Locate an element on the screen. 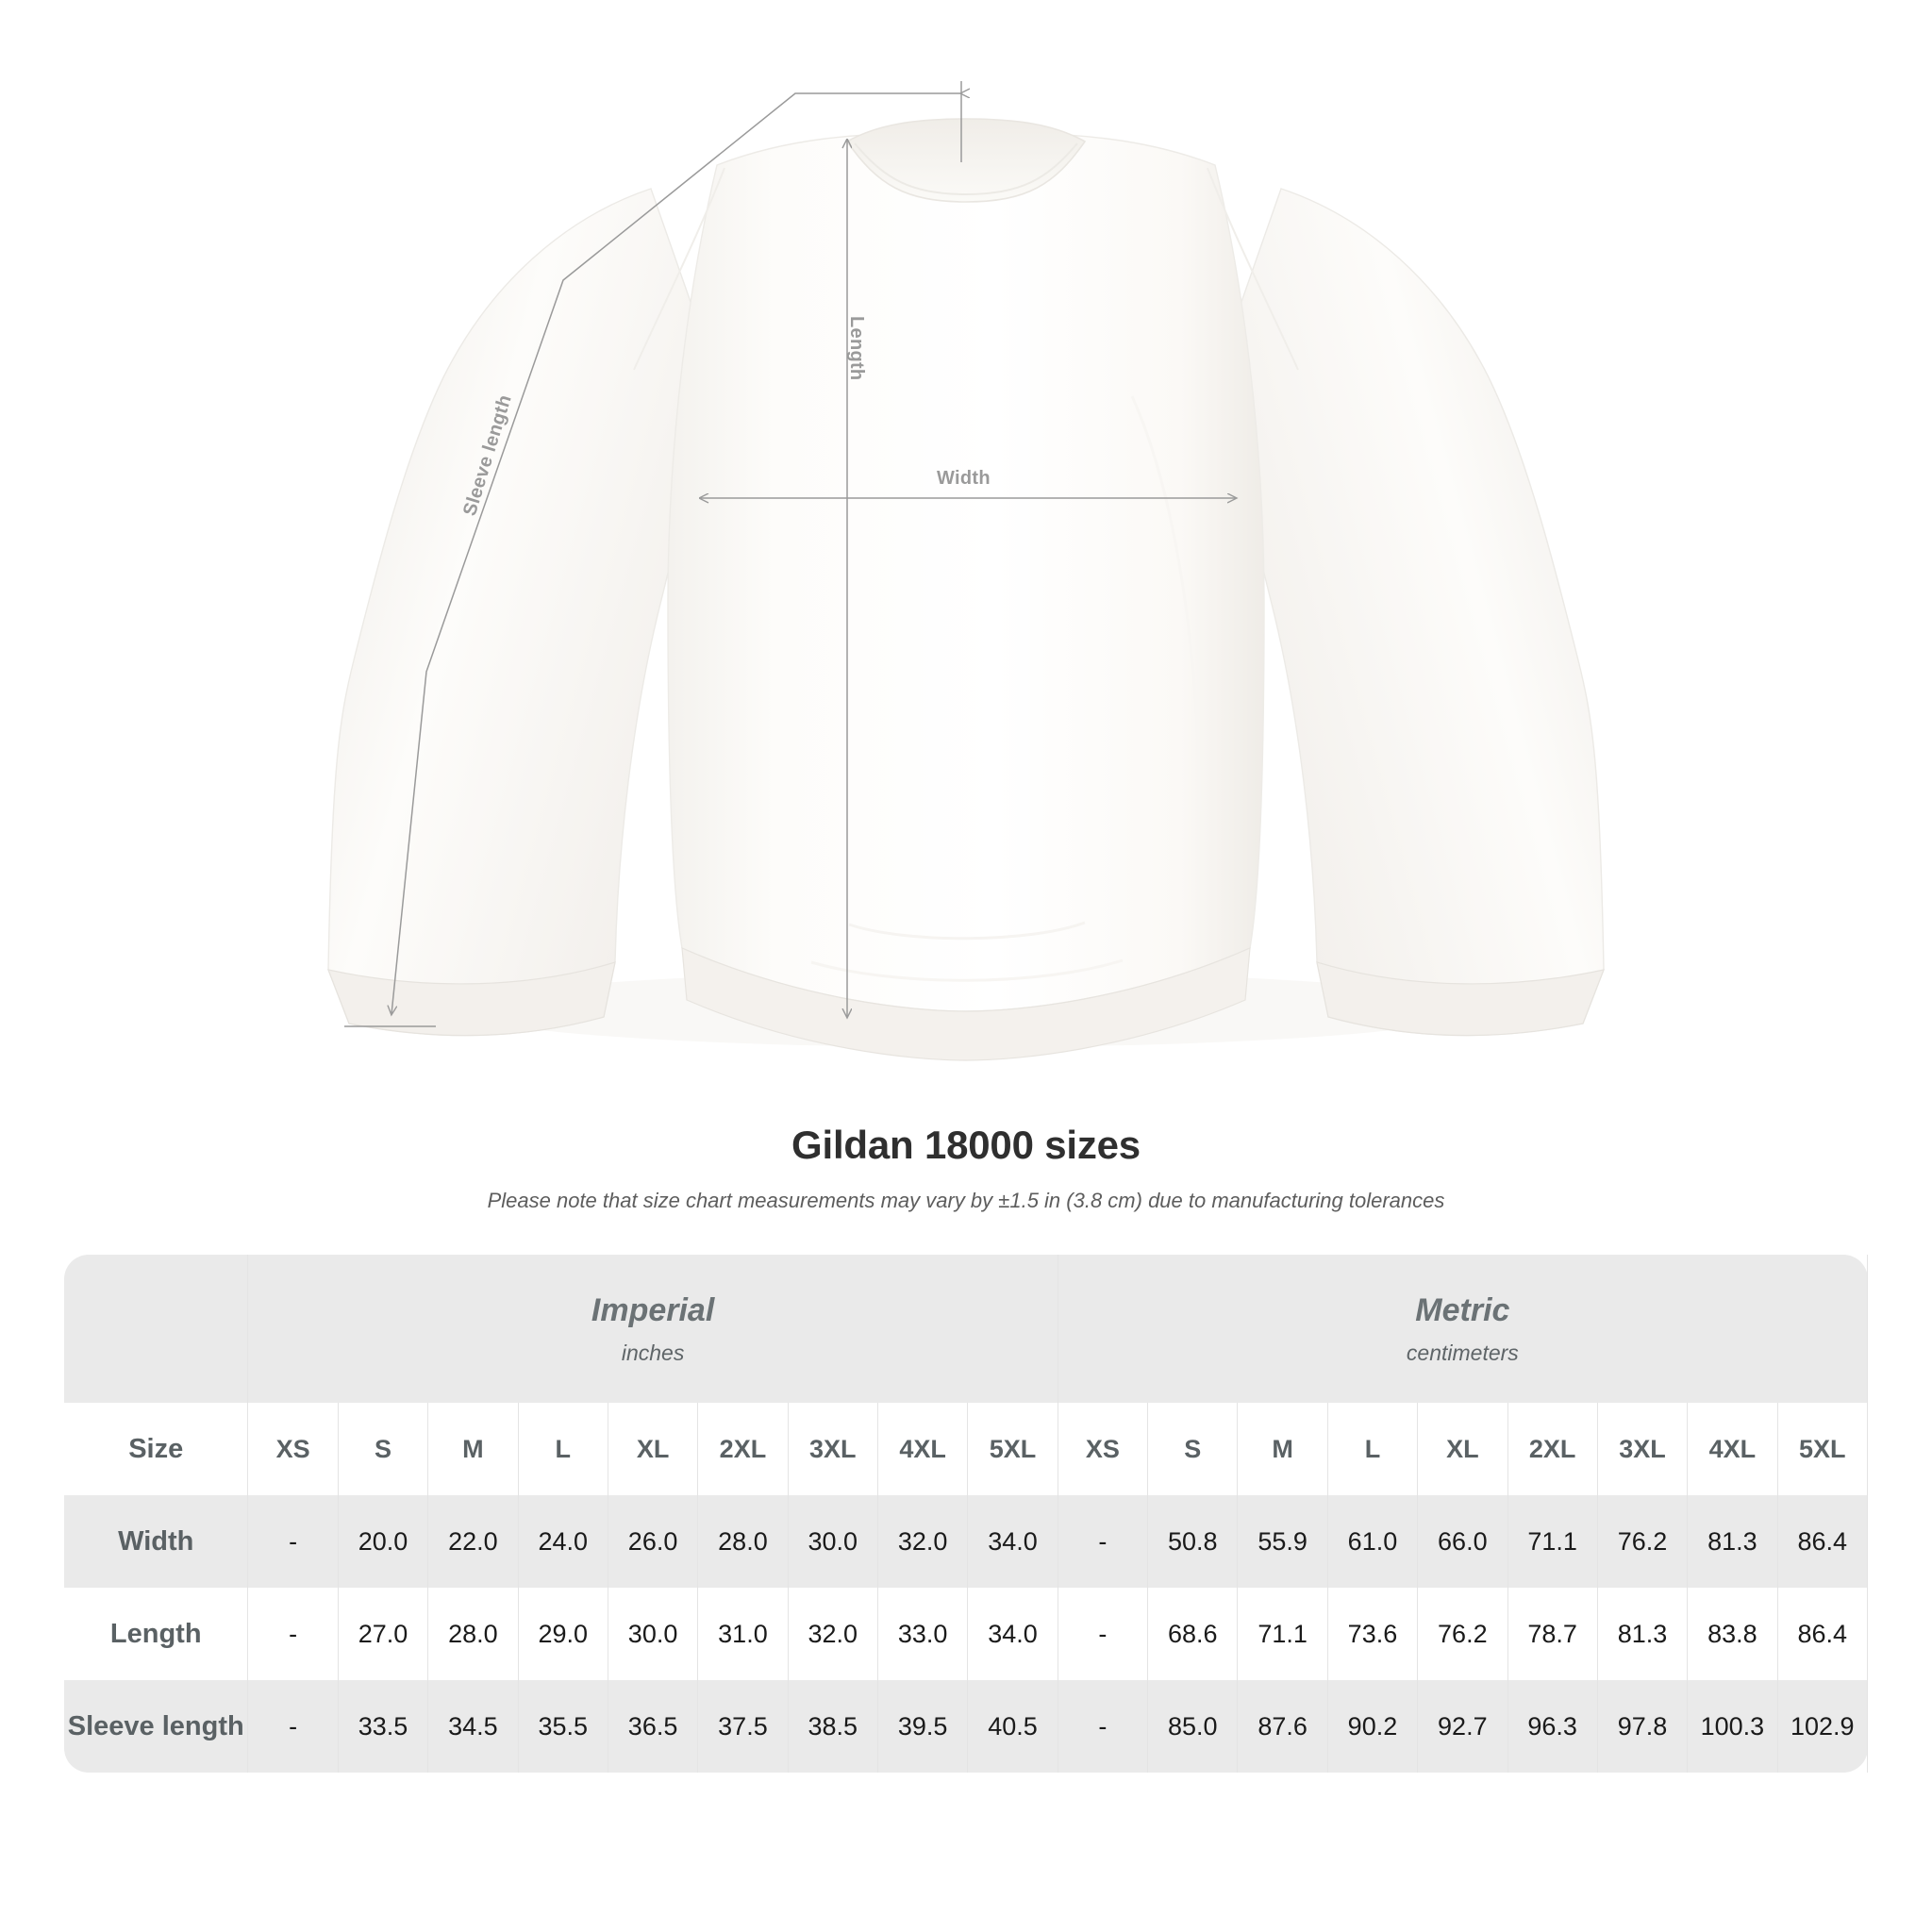  unit-subtitle: inches is located at coordinates (653, 1353).